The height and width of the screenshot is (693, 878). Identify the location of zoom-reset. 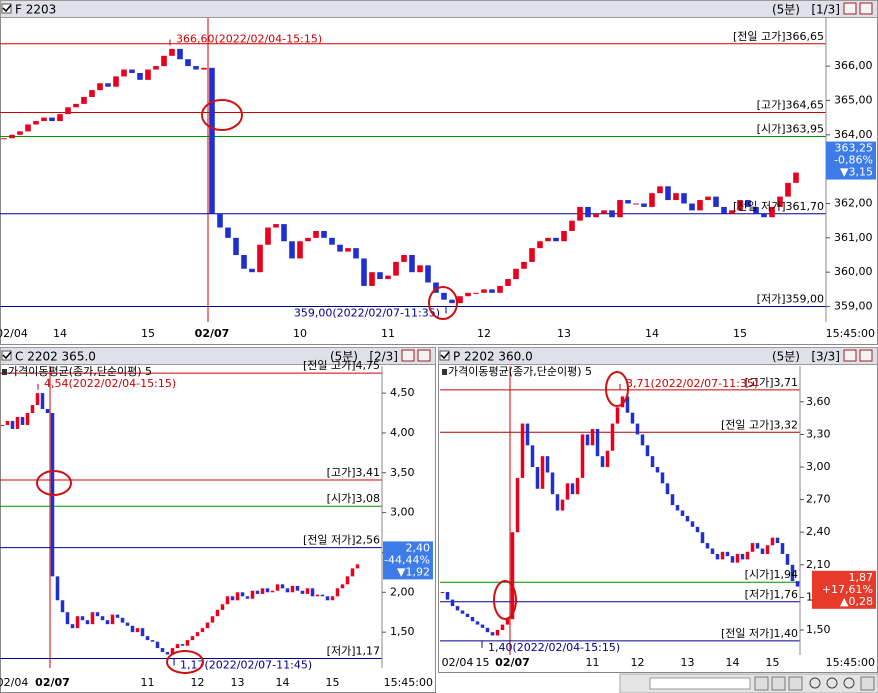
(849, 683).